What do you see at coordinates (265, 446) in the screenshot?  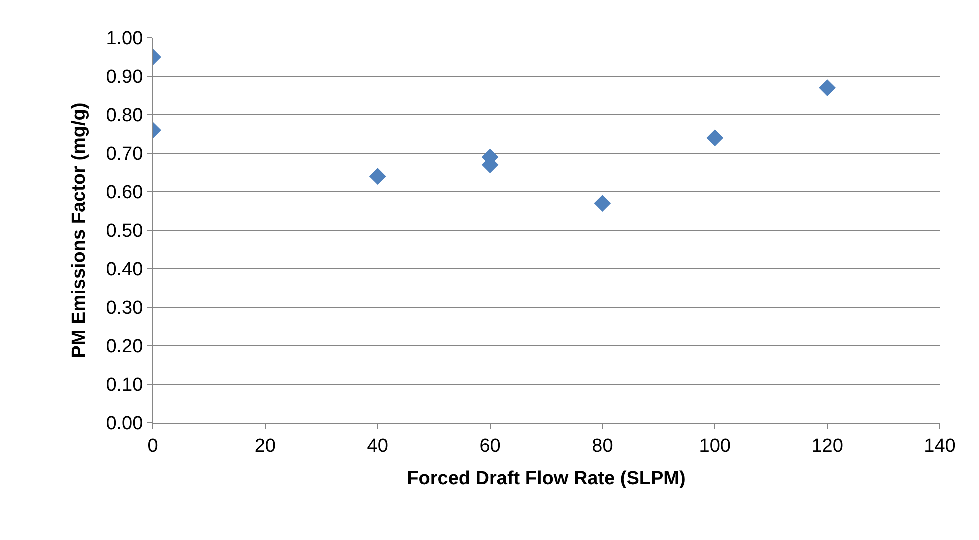 I see `x-tick-label: 20` at bounding box center [265, 446].